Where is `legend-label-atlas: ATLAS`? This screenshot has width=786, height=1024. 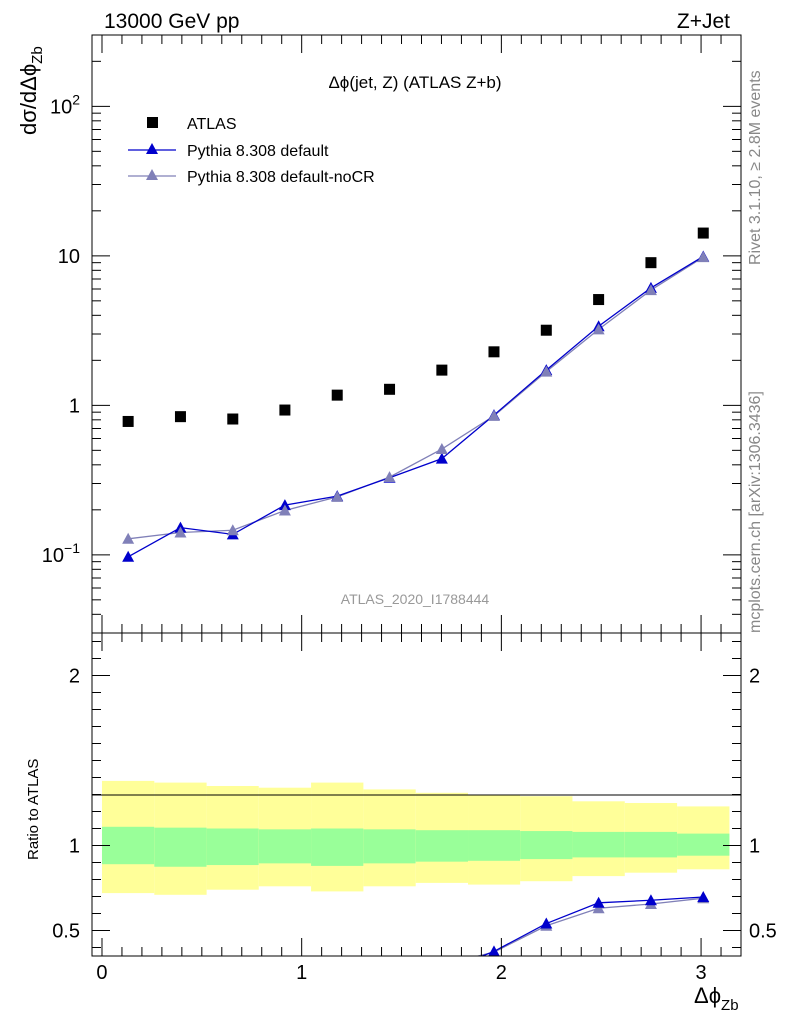 legend-label-atlas: ATLAS is located at coordinates (212, 124).